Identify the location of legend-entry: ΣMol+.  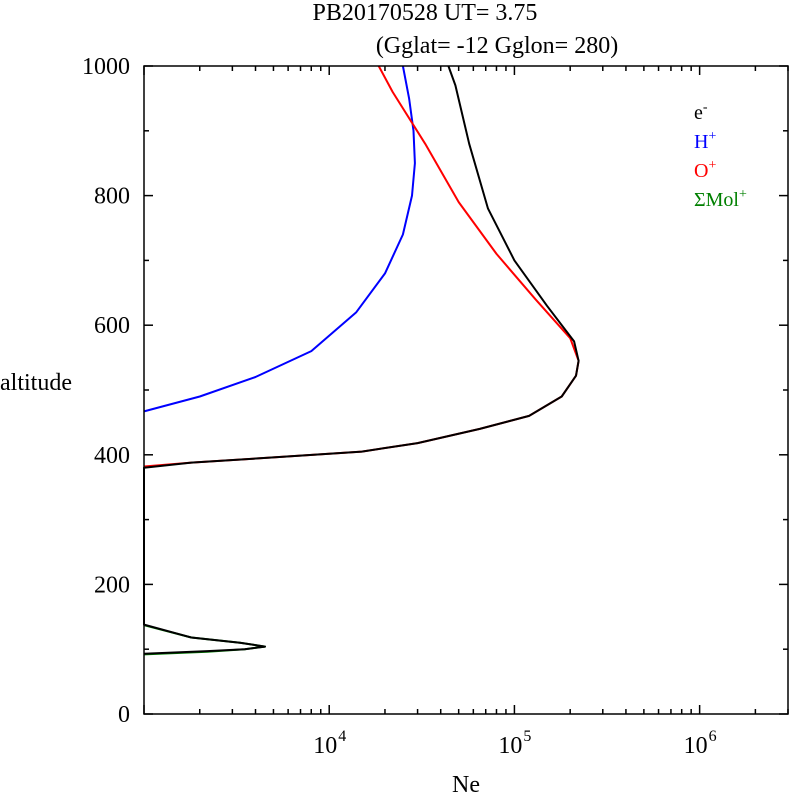
(720, 199).